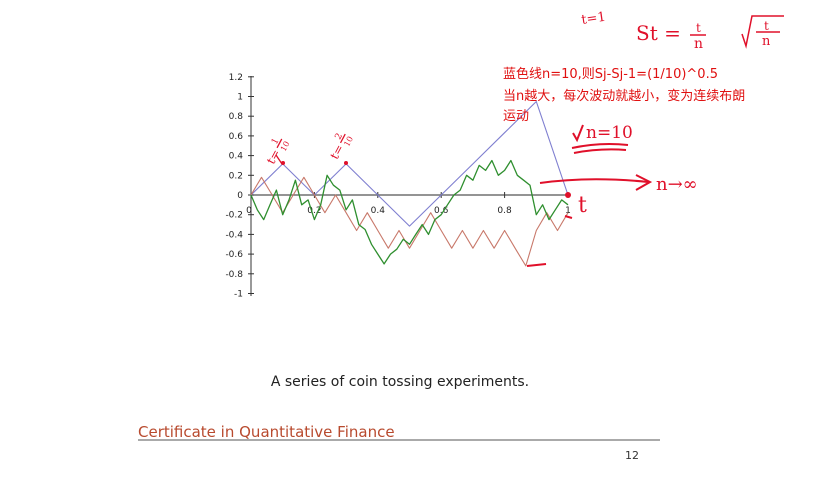  Describe the element at coordinates (236, 78) in the screenshot. I see `y-tick-label: 1.2` at that location.